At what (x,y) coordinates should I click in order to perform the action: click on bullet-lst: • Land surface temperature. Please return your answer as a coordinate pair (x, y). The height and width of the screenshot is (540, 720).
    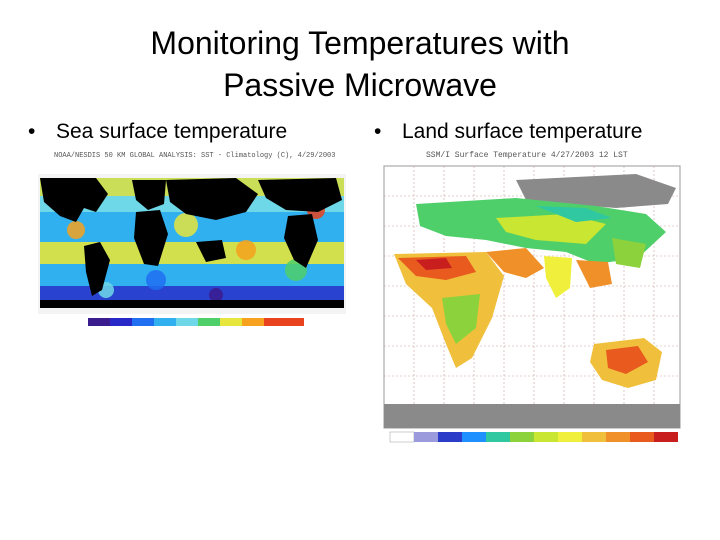
    Looking at the image, I should click on (508, 132).